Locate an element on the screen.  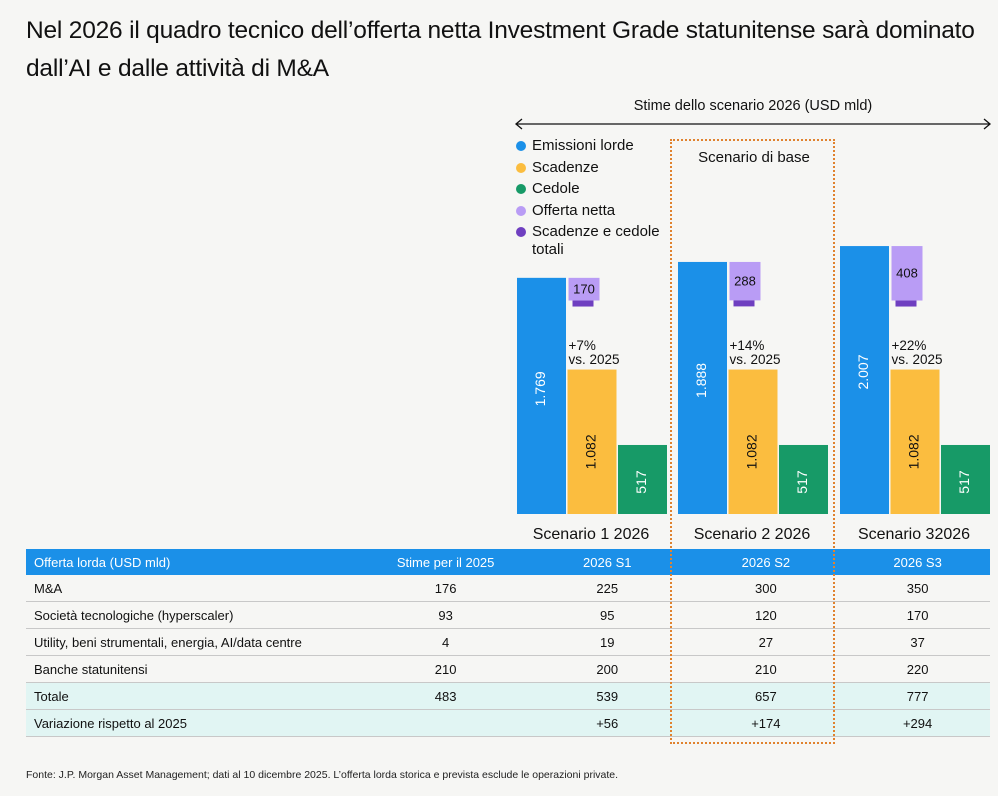
table-cell: Società tecnologiche (hyperscaler) is located at coordinates (195, 615).